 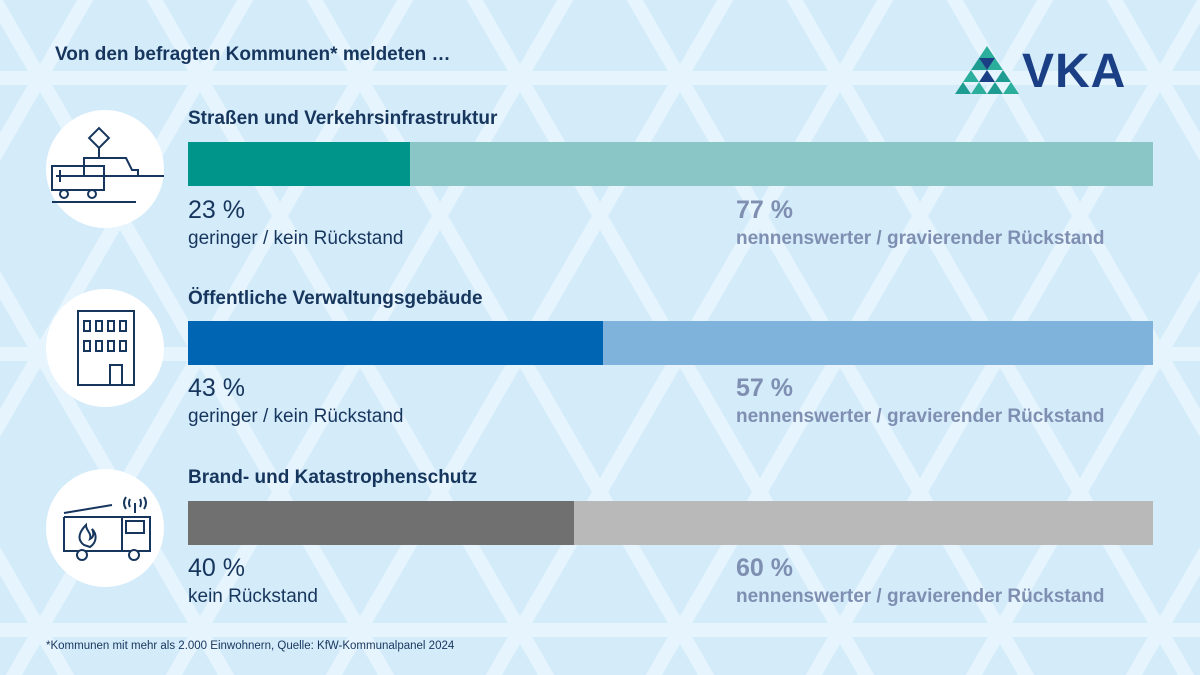 I want to click on series-label-3a: kein Rückstand, so click(x=253, y=596).